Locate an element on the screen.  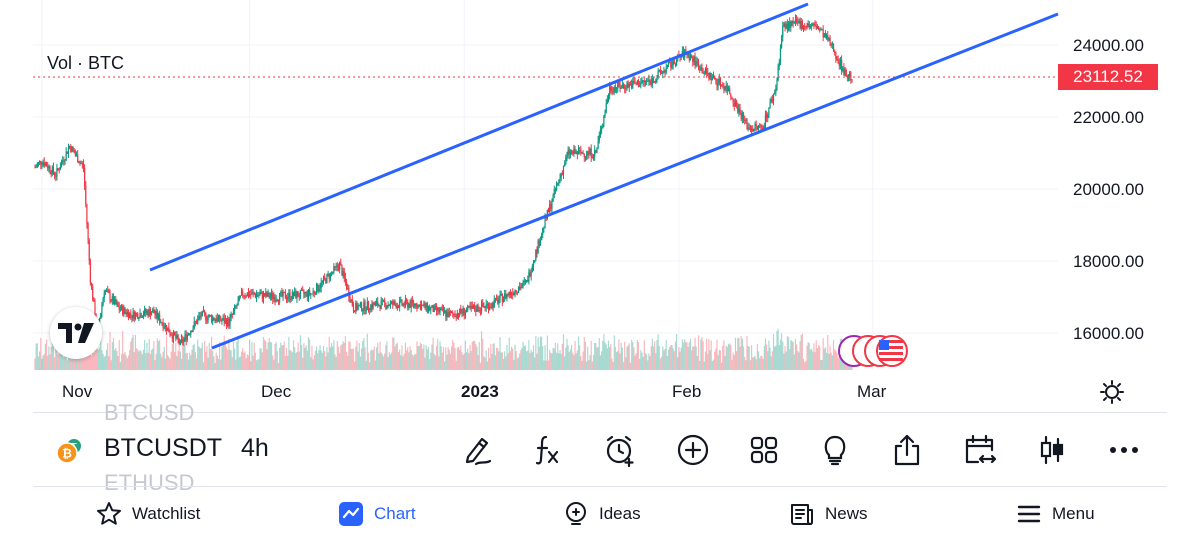
drawing-tools-button is located at coordinates (477, 450).